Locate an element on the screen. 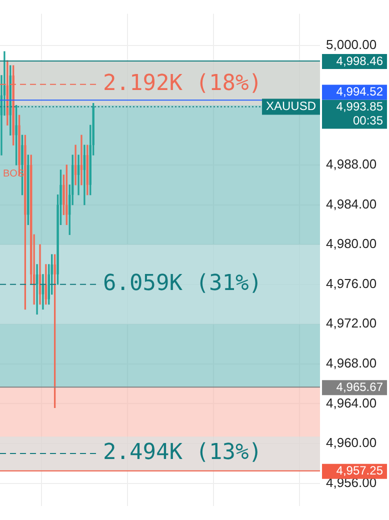  ref-line-label: 4,994.52 is located at coordinates (360, 91).